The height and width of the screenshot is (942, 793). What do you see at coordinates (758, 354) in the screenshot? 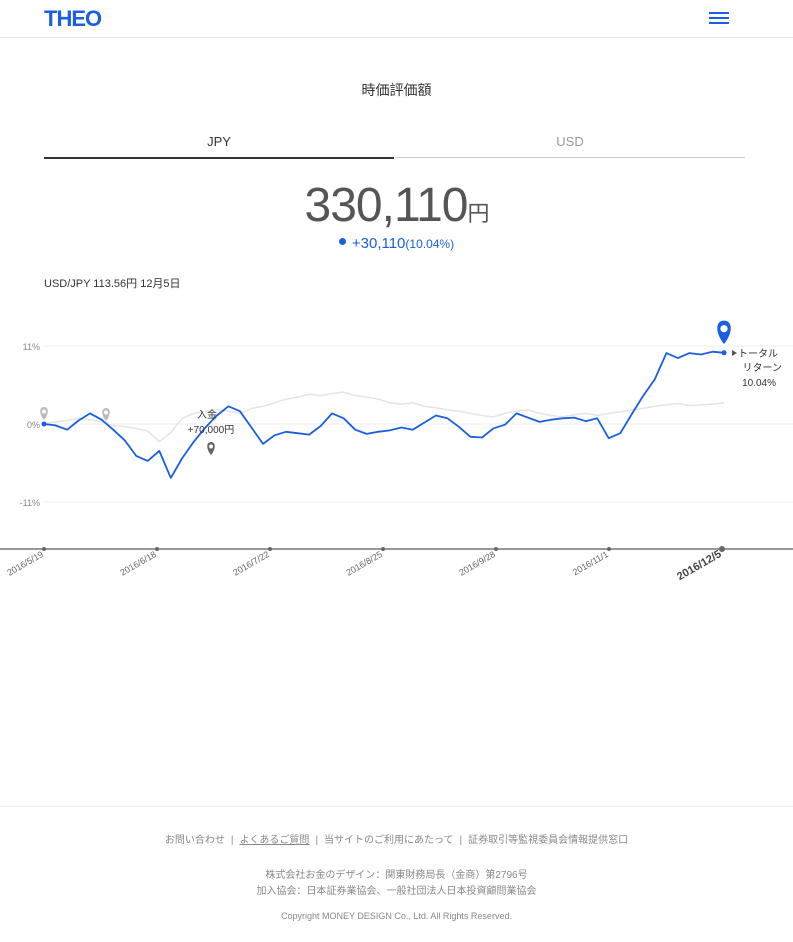
I see `total-return-label: トータル` at bounding box center [758, 354].